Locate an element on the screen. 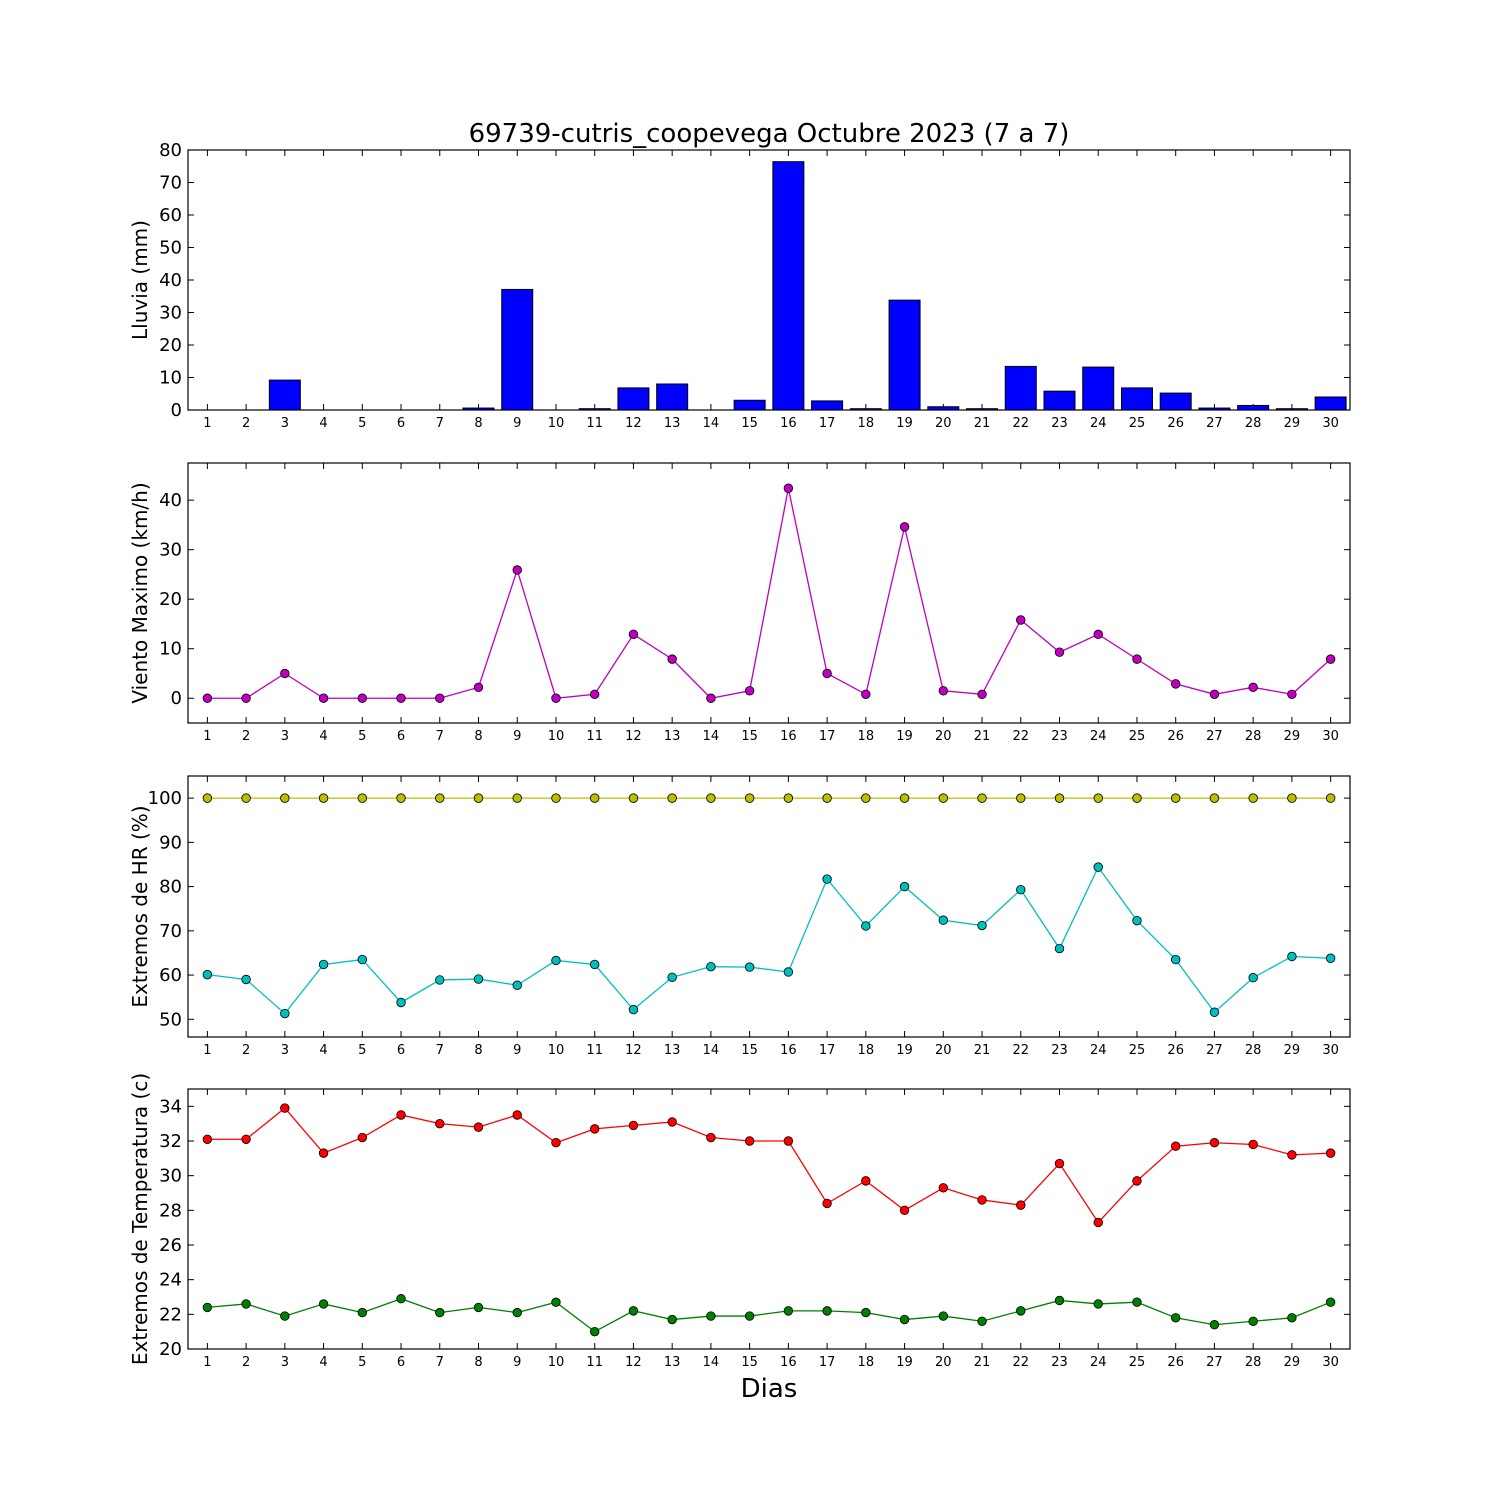  x-tick-label: 27 is located at coordinates (1214, 423).